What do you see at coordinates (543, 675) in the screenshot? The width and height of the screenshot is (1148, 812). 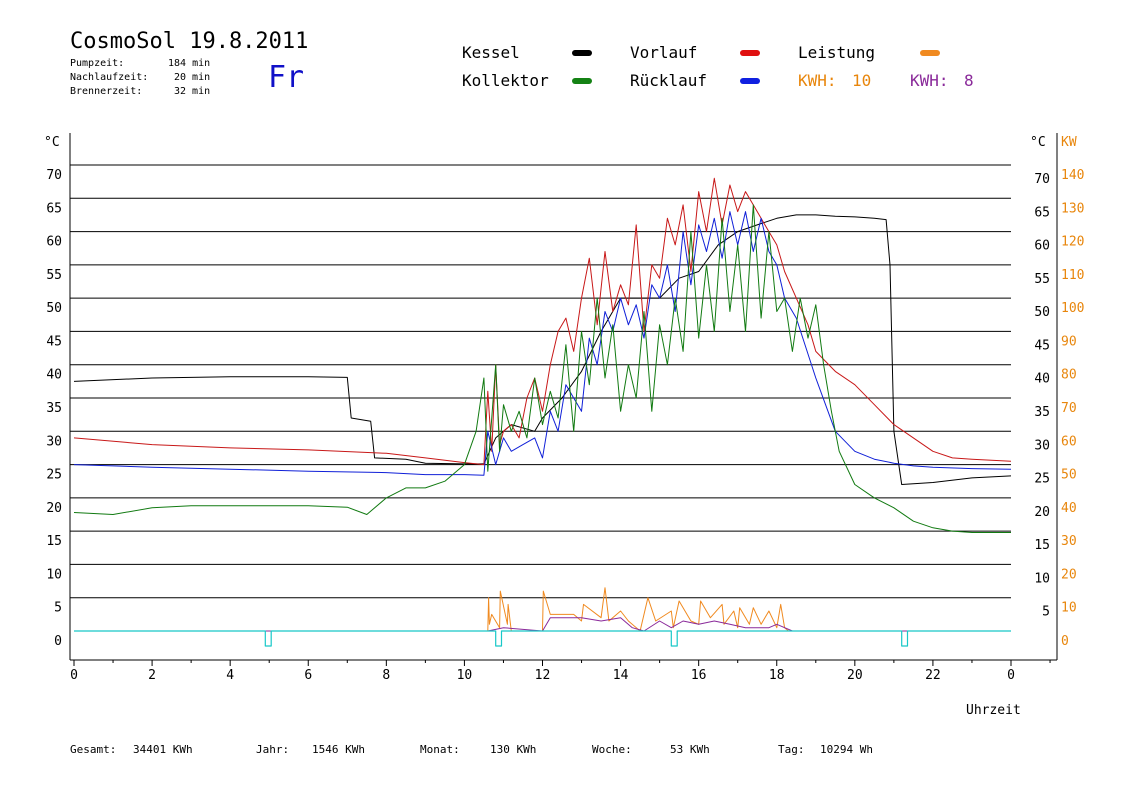 I see `x-tick-label: 12` at bounding box center [543, 675].